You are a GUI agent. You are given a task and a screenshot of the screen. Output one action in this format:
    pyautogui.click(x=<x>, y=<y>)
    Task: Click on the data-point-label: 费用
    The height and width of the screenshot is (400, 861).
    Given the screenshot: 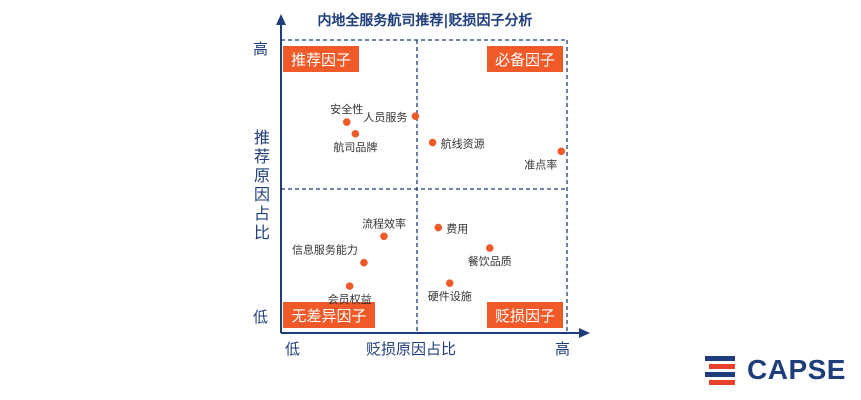 What is the action you would take?
    pyautogui.click(x=457, y=229)
    